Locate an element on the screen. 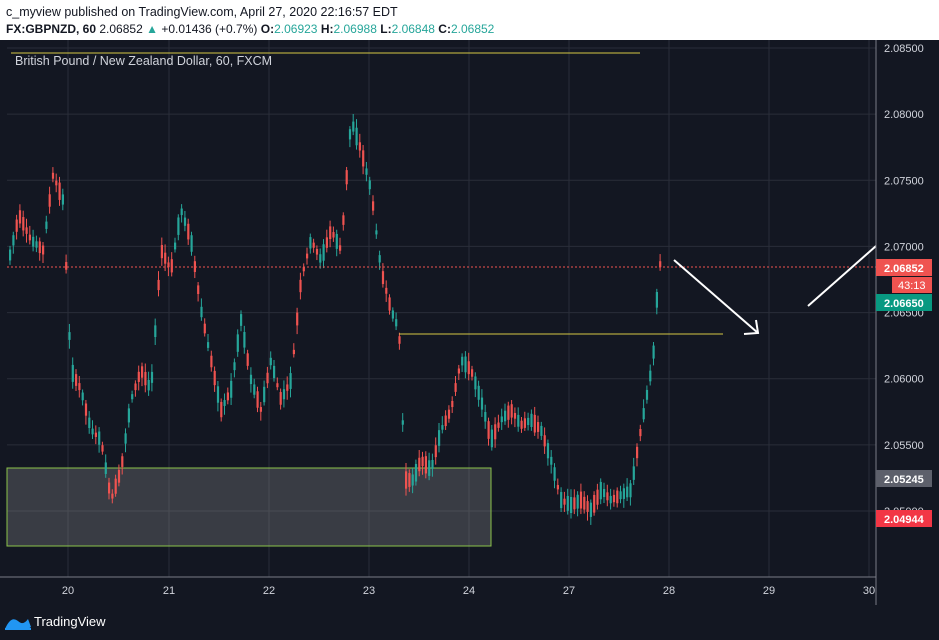 This screenshot has width=939, height=640. date-tick-label: 21 is located at coordinates (169, 591).